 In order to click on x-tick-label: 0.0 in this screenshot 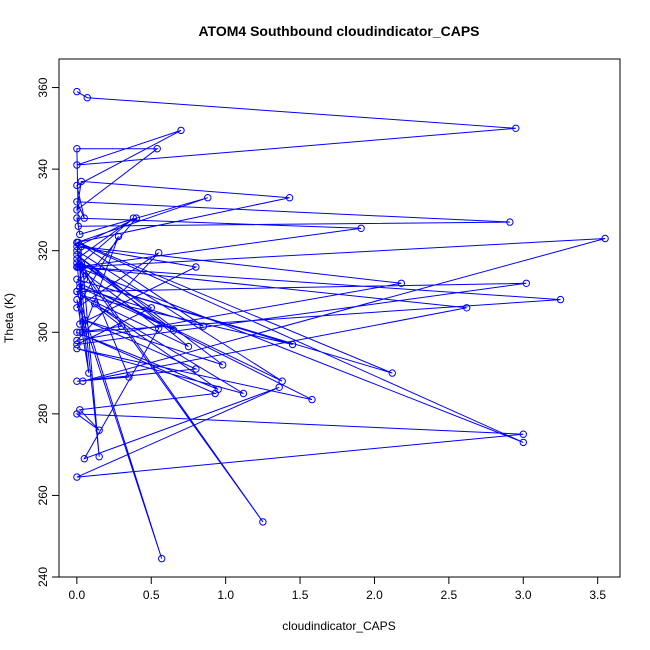, I will do `click(77, 595)`.